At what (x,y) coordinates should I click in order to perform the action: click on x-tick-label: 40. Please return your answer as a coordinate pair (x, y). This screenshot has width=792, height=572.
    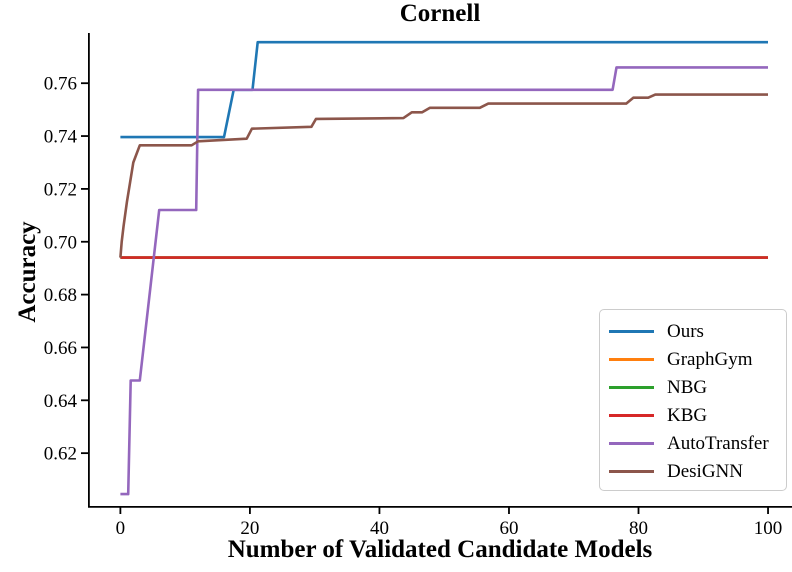
    Looking at the image, I should click on (379, 528).